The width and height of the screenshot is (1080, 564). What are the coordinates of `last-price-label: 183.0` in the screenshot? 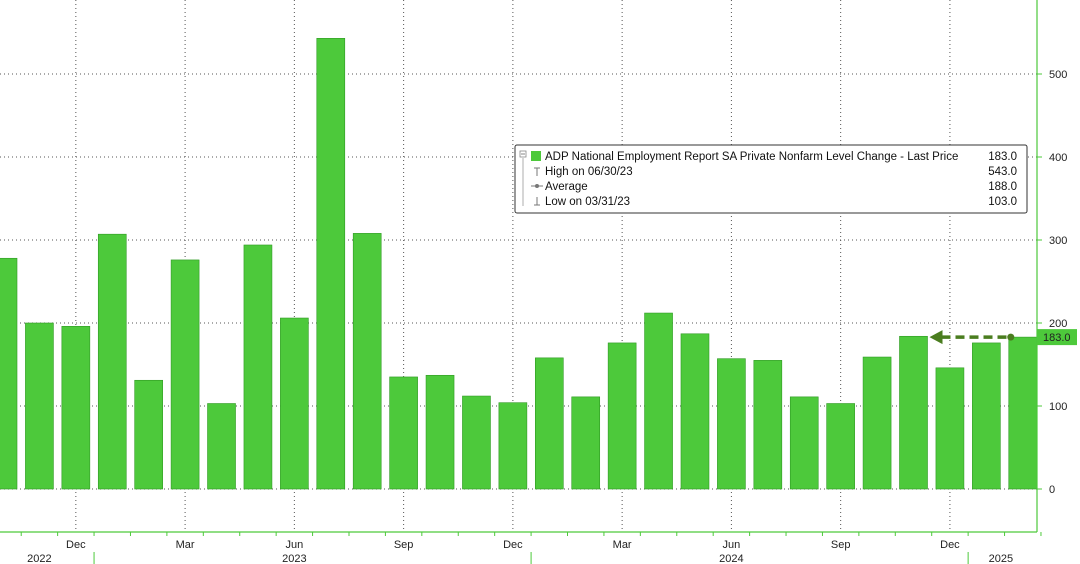 It's located at (1057, 338).